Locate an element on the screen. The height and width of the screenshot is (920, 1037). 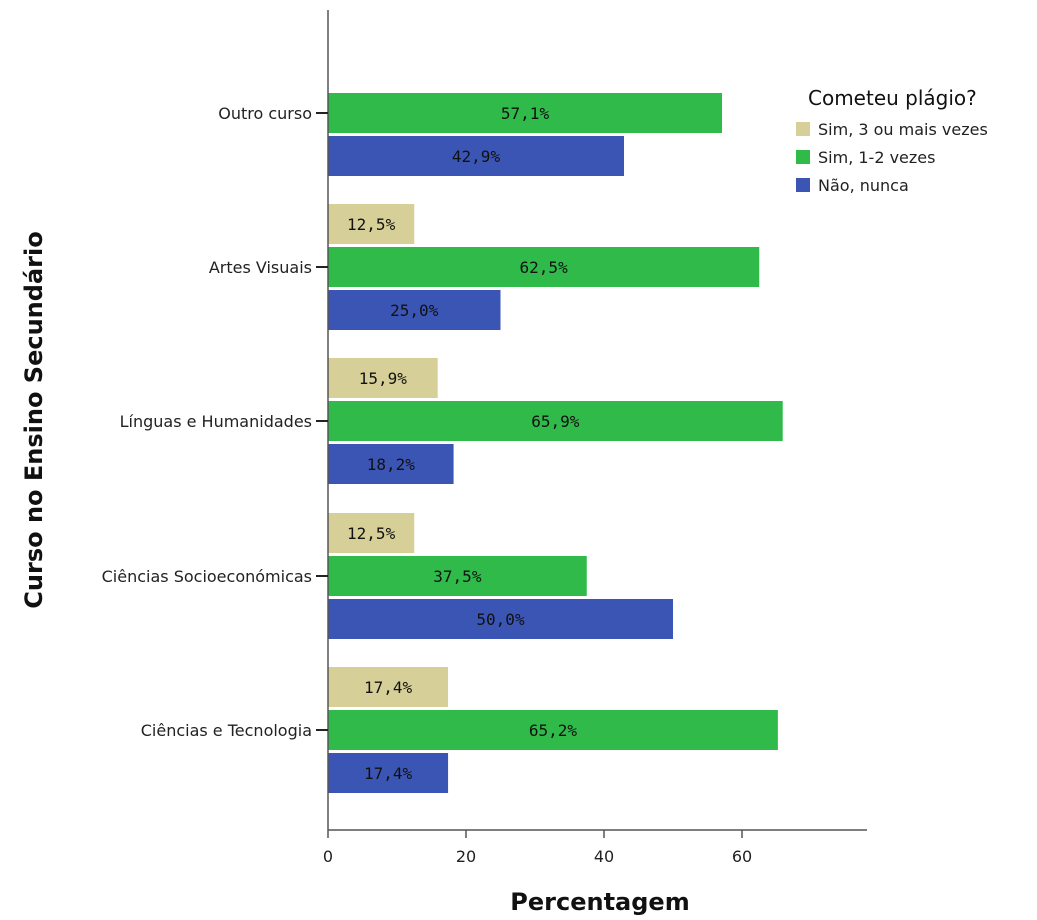
bar-data-label: 62,5% is located at coordinates (544, 267).